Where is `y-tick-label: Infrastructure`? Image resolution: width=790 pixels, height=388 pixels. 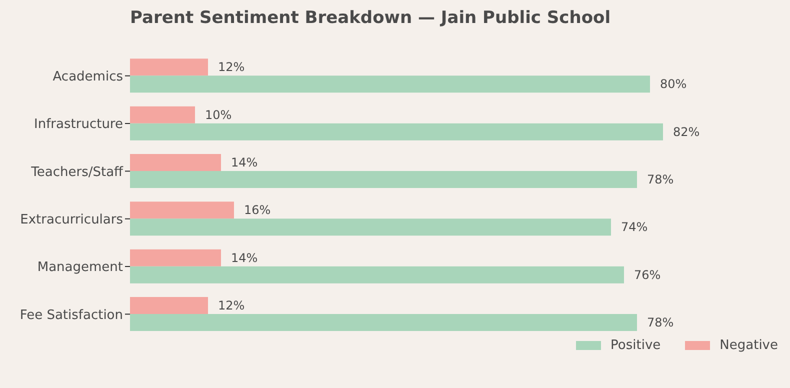 y-tick-label: Infrastructure is located at coordinates (78, 124).